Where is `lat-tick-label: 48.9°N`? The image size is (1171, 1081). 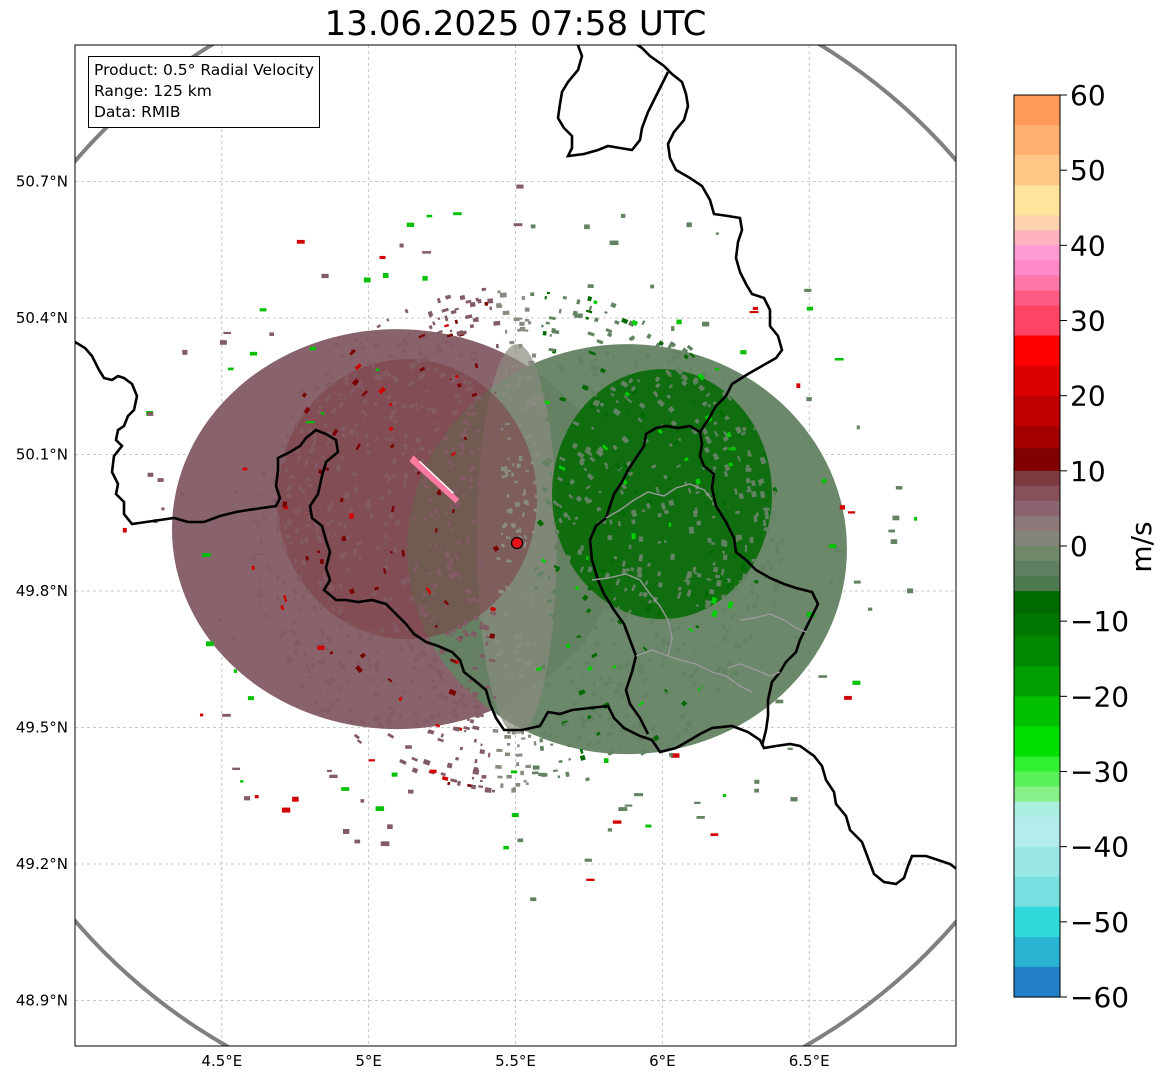 lat-tick-label: 48.9°N is located at coordinates (42, 1001).